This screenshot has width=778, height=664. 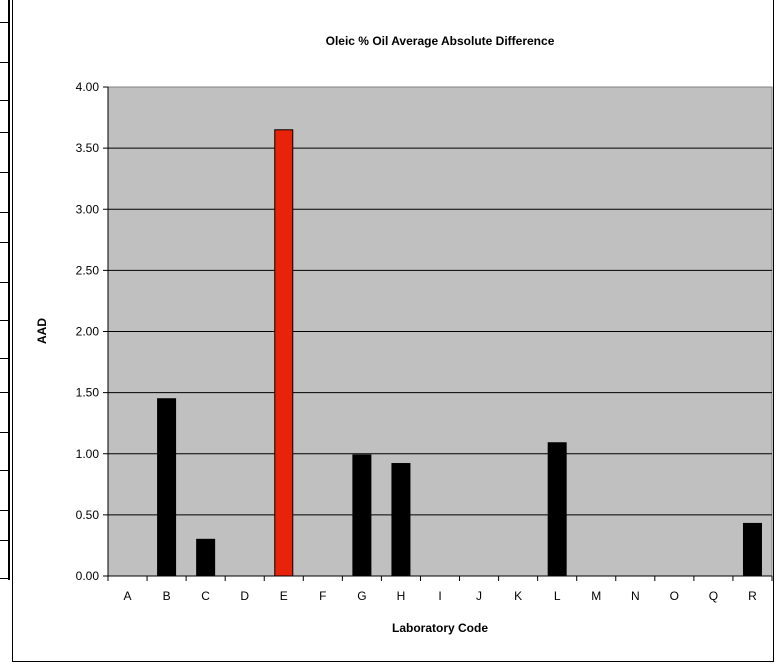 What do you see at coordinates (752, 596) in the screenshot?
I see `x-tick-label: R` at bounding box center [752, 596].